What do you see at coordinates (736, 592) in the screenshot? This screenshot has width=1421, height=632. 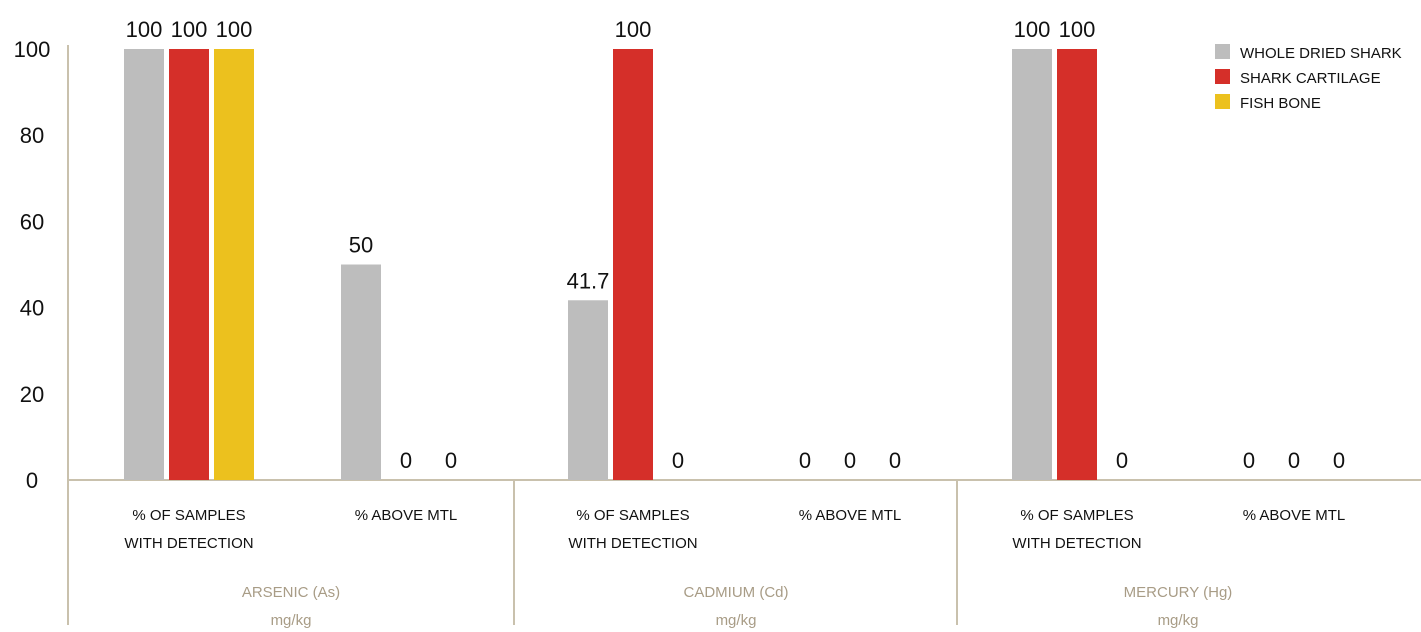 I see `group-label: CADMIUM (Cd)` at bounding box center [736, 592].